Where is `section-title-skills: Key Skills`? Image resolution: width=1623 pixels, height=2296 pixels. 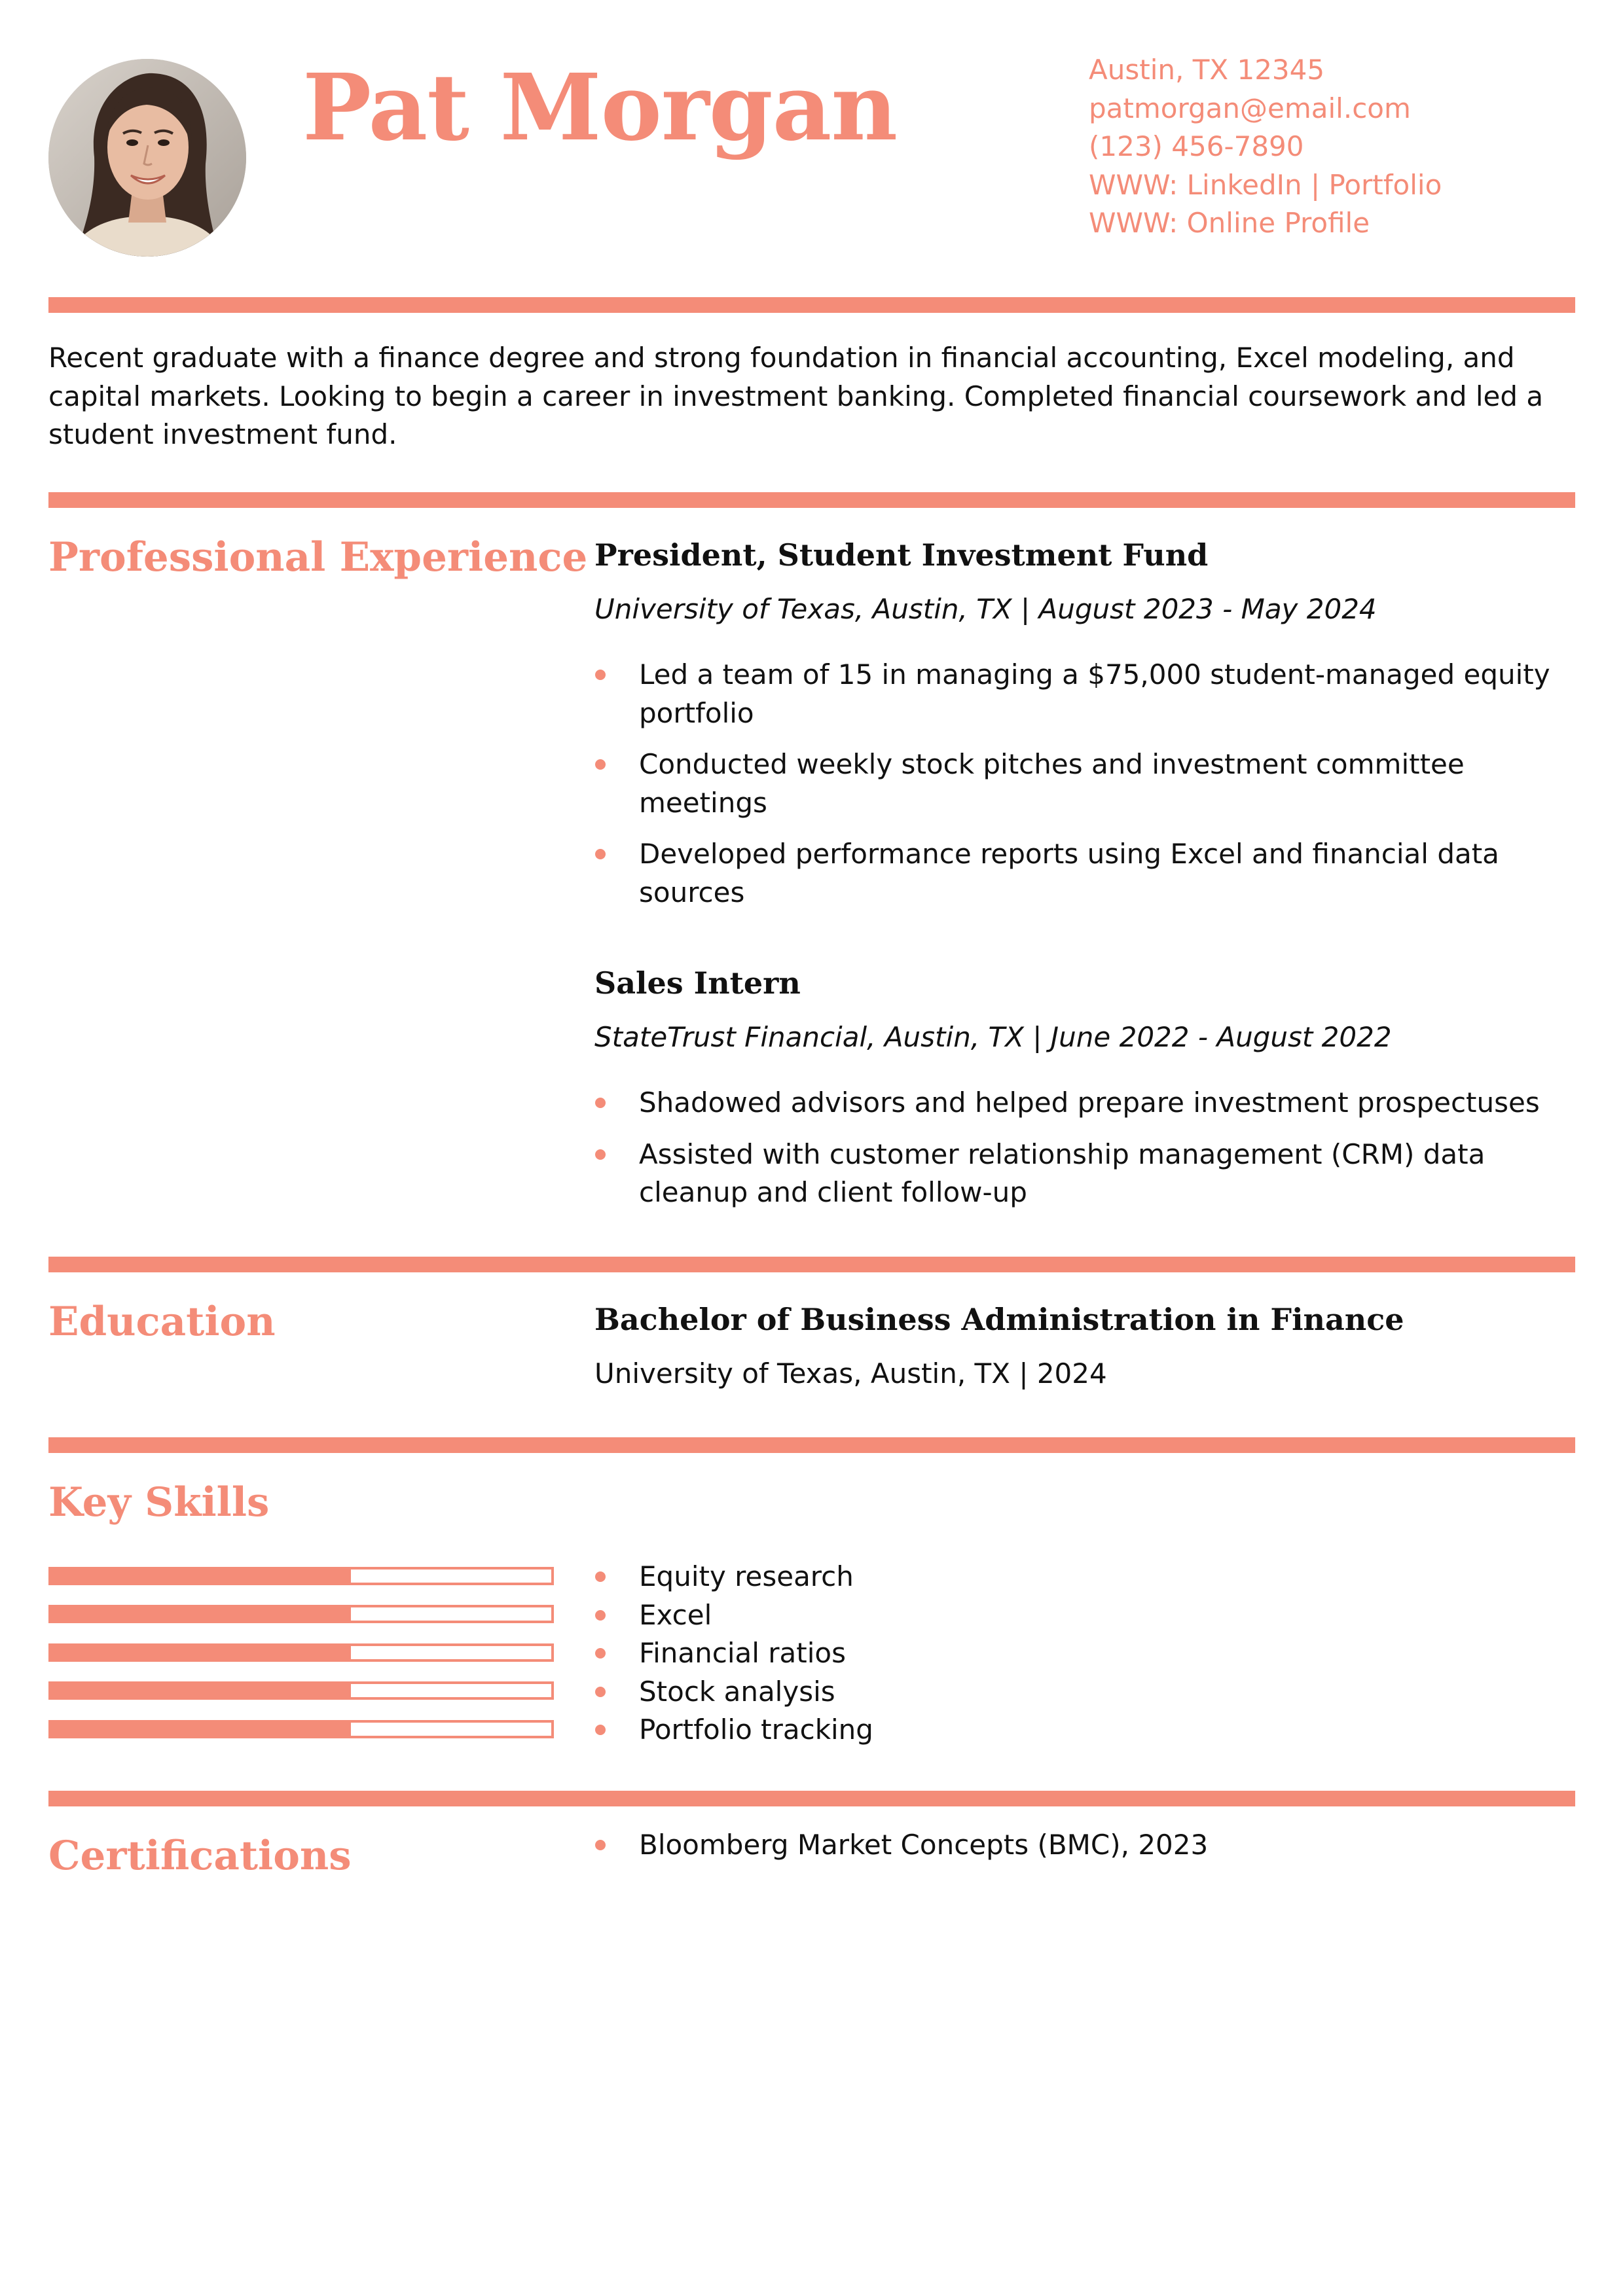 section-title-skills: Key Skills is located at coordinates (159, 1502).